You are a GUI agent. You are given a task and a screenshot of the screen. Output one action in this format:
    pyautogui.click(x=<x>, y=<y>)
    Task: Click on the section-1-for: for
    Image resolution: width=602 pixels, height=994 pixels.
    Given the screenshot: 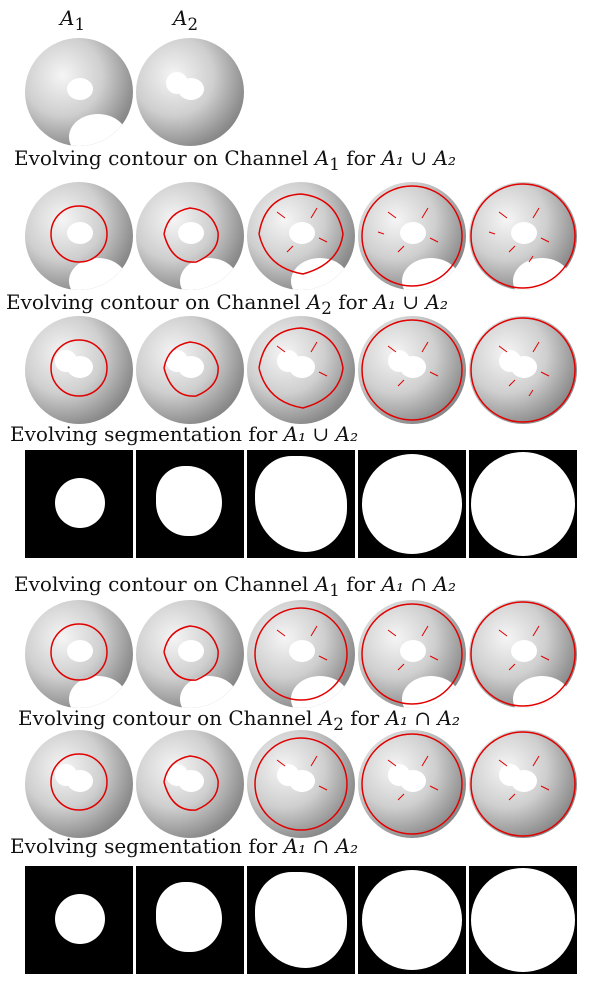 What is the action you would take?
    pyautogui.click(x=361, y=158)
    